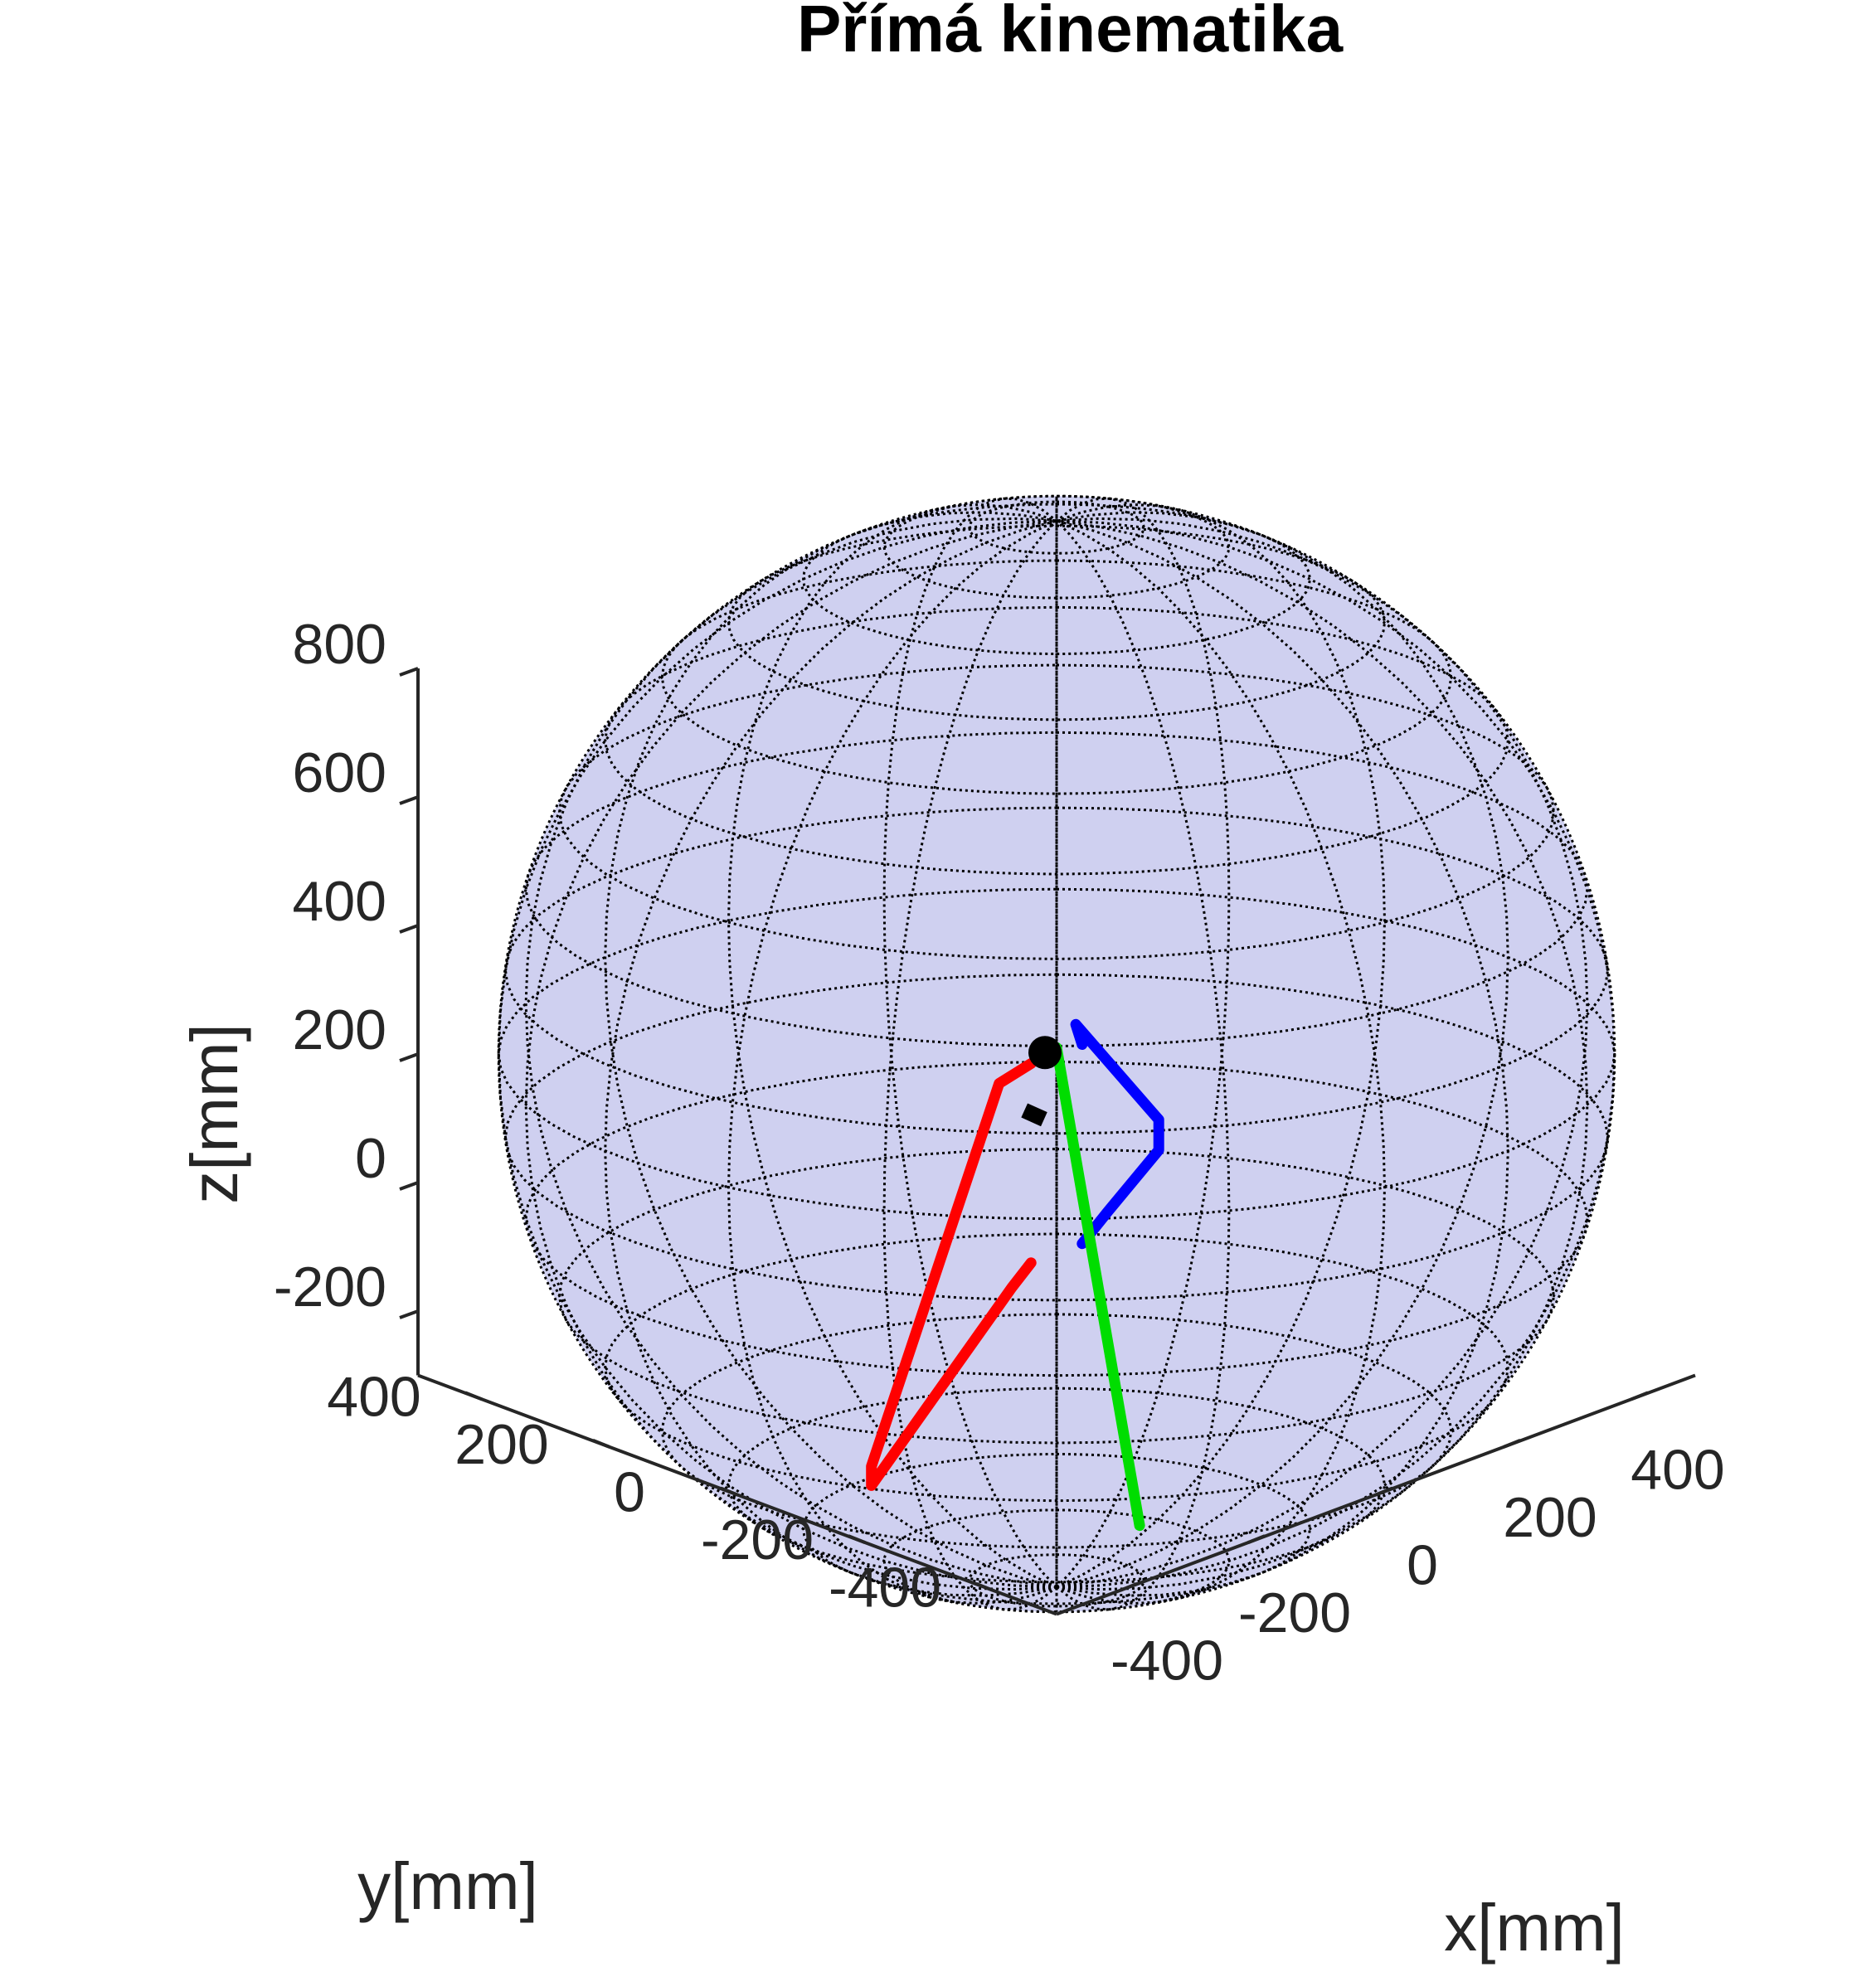 This screenshot has height=1972, width=1876. Describe the element at coordinates (1070, 33) in the screenshot. I see `chart-title: Přímá kinematika` at that location.